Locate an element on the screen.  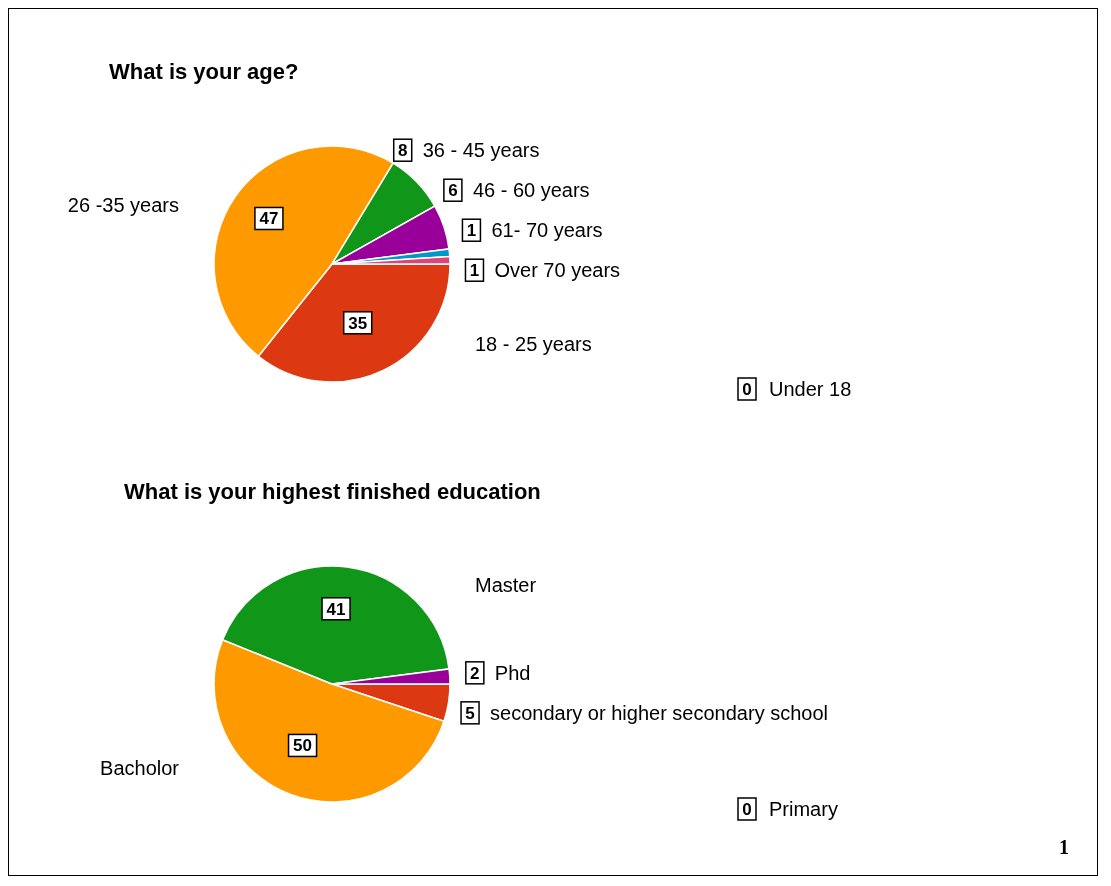
slice-label: secondary or higher secondary school is located at coordinates (659, 712).